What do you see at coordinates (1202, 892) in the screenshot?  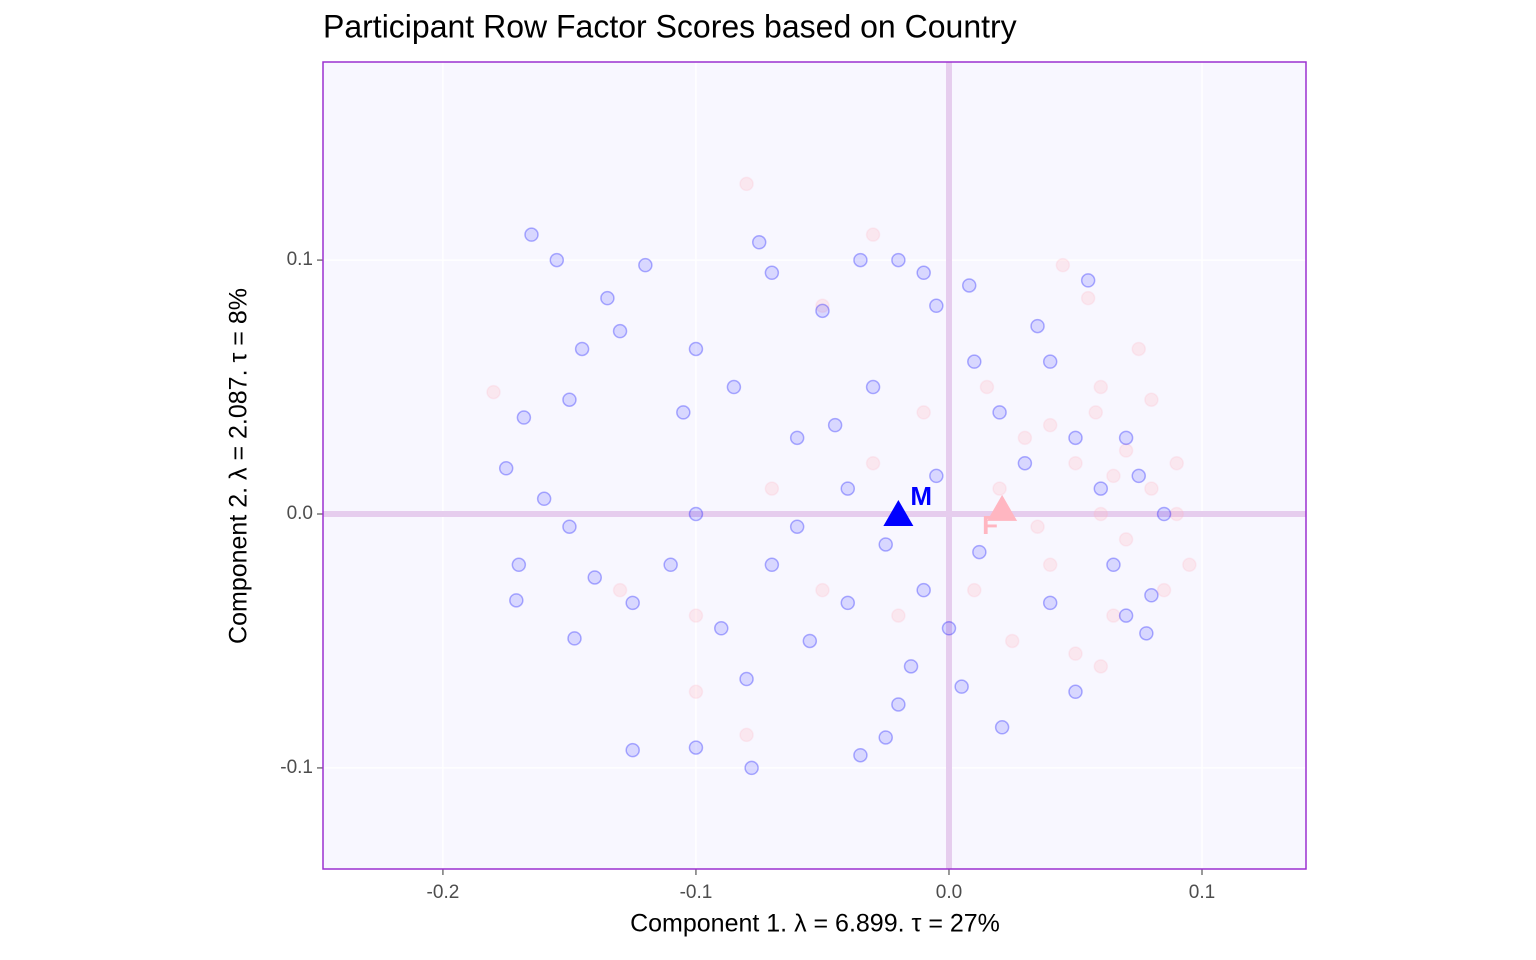 I see `x-tick-label: 0.1` at bounding box center [1202, 892].